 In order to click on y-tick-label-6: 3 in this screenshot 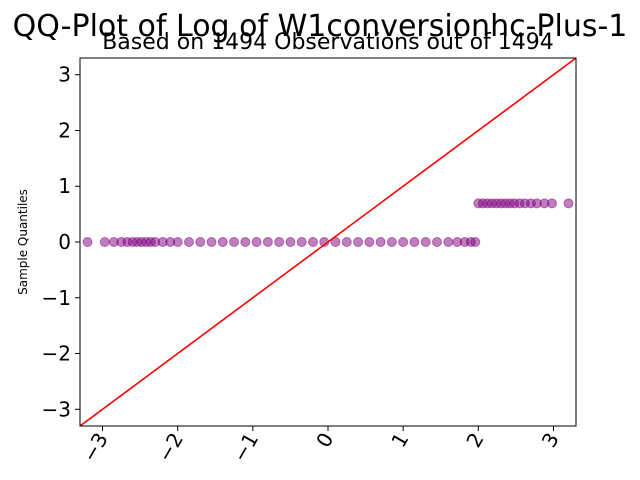, I will do `click(64, 75)`.